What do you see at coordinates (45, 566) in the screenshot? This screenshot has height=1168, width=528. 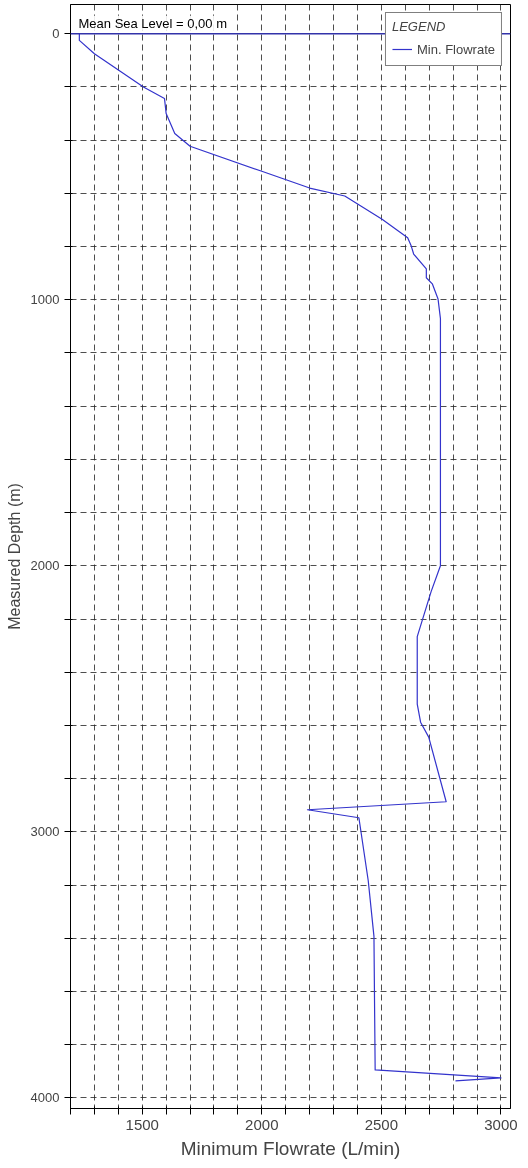 I see `y-tick-label: 2000` at bounding box center [45, 566].